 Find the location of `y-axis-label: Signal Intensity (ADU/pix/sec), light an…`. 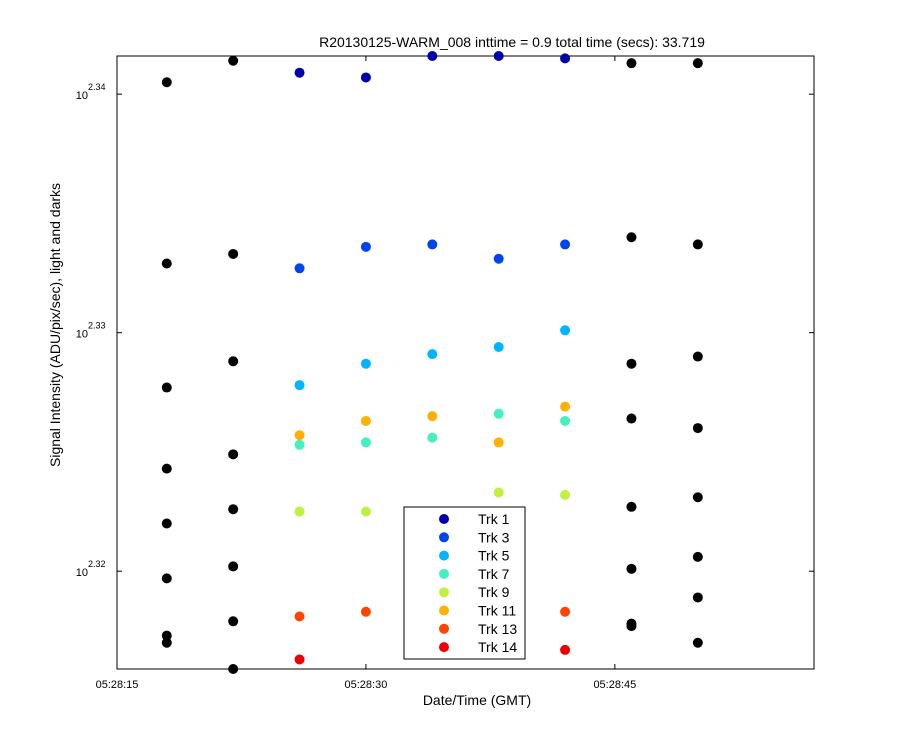

y-axis-label: Signal Intensity (ADU/pix/sec), light an… is located at coordinates (55, 325).